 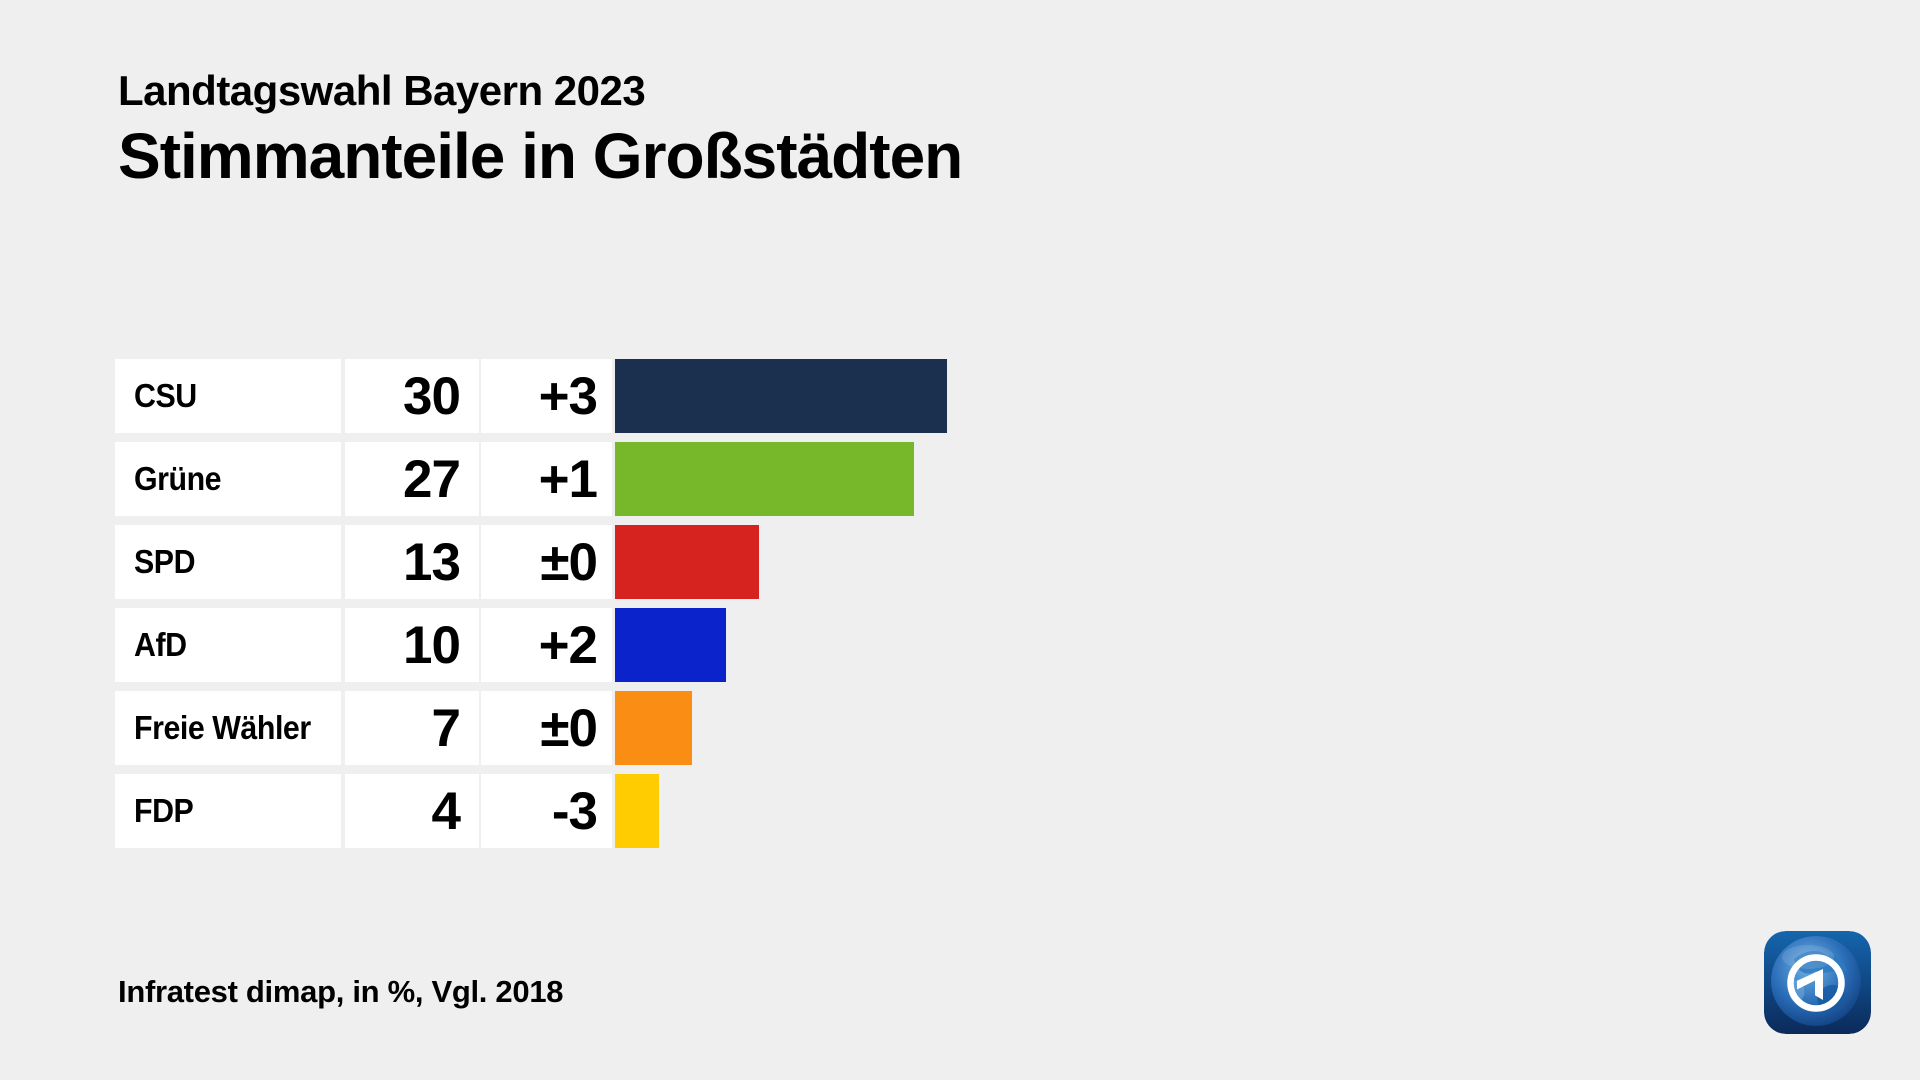 I want to click on table-row: Grüne 27 +1, so click(x=531, y=479).